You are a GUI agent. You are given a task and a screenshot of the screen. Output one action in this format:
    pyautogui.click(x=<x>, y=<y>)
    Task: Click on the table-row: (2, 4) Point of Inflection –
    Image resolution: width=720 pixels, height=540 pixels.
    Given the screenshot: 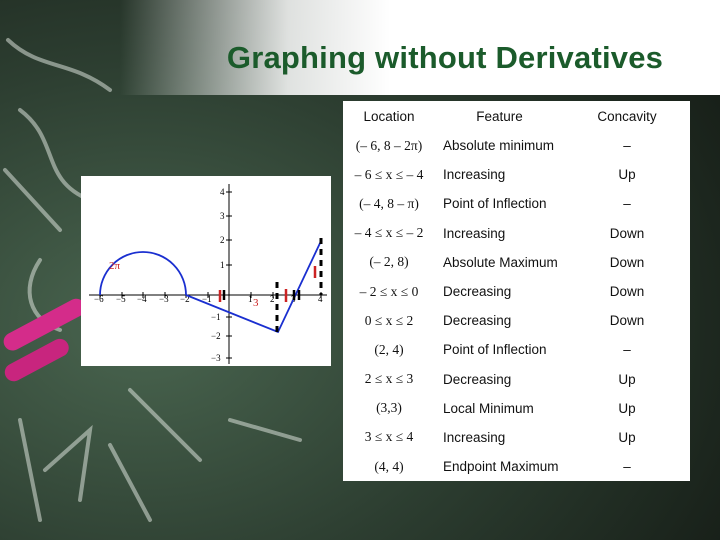 What is the action you would take?
    pyautogui.click(x=516, y=349)
    